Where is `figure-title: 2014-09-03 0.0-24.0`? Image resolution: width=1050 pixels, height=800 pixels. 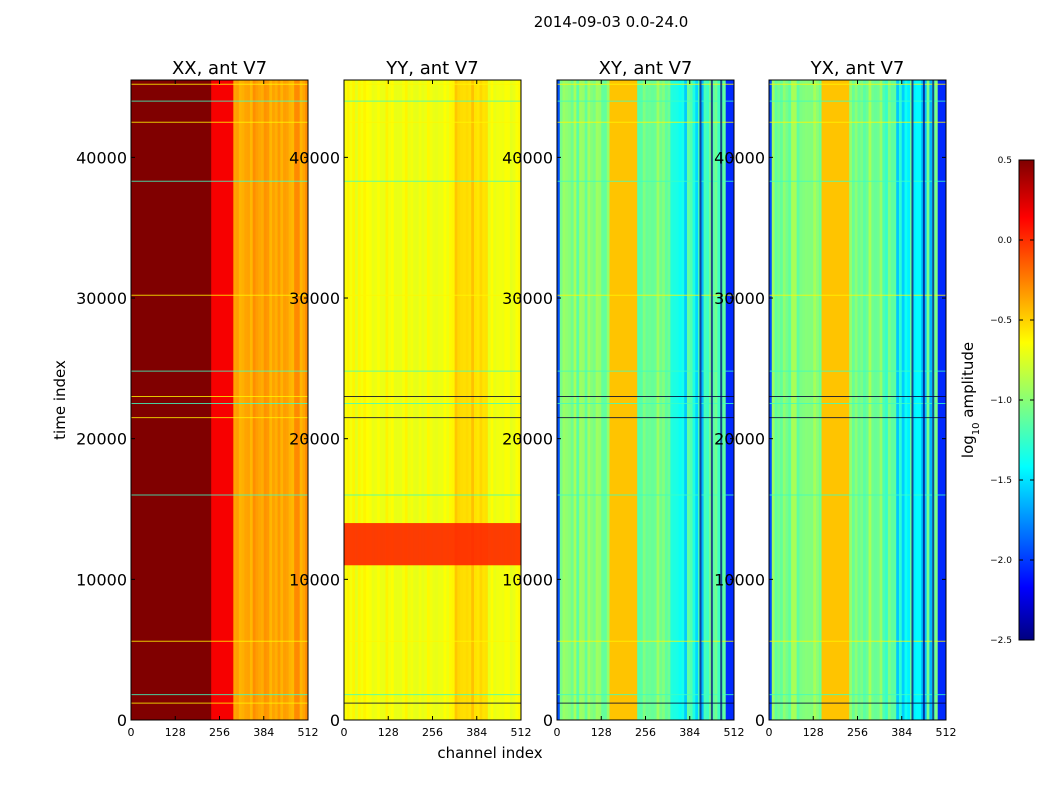
figure-title: 2014-09-03 0.0-24.0 is located at coordinates (611, 22).